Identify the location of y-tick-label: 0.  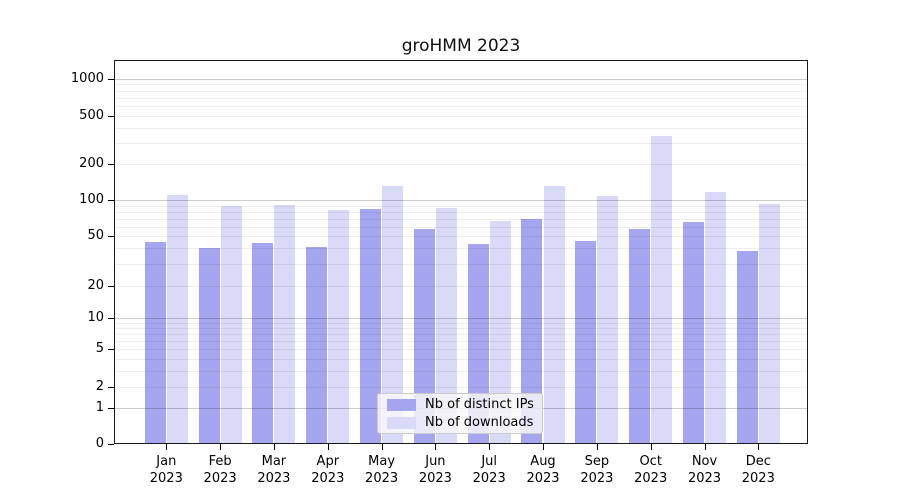
(99, 443).